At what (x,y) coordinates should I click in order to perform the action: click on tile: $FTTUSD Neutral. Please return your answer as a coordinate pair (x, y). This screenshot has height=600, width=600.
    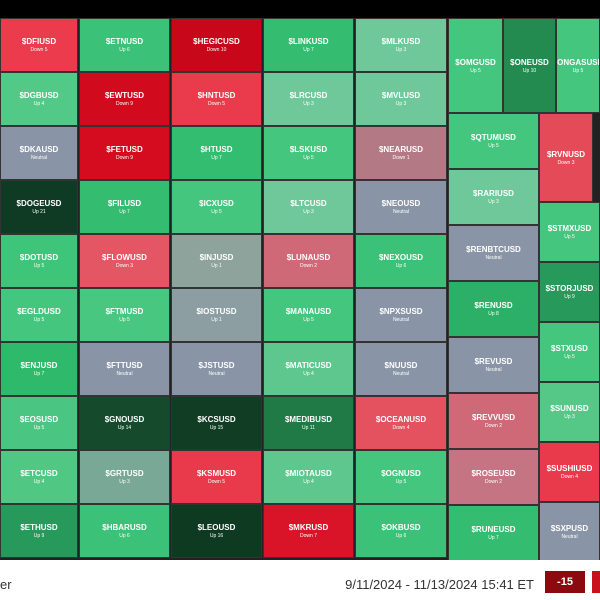
    Looking at the image, I should click on (124, 369).